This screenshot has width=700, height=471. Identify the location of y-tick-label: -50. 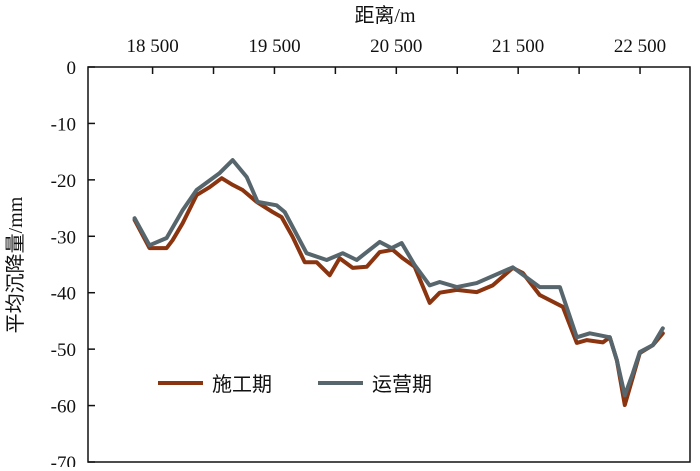
(63, 350).